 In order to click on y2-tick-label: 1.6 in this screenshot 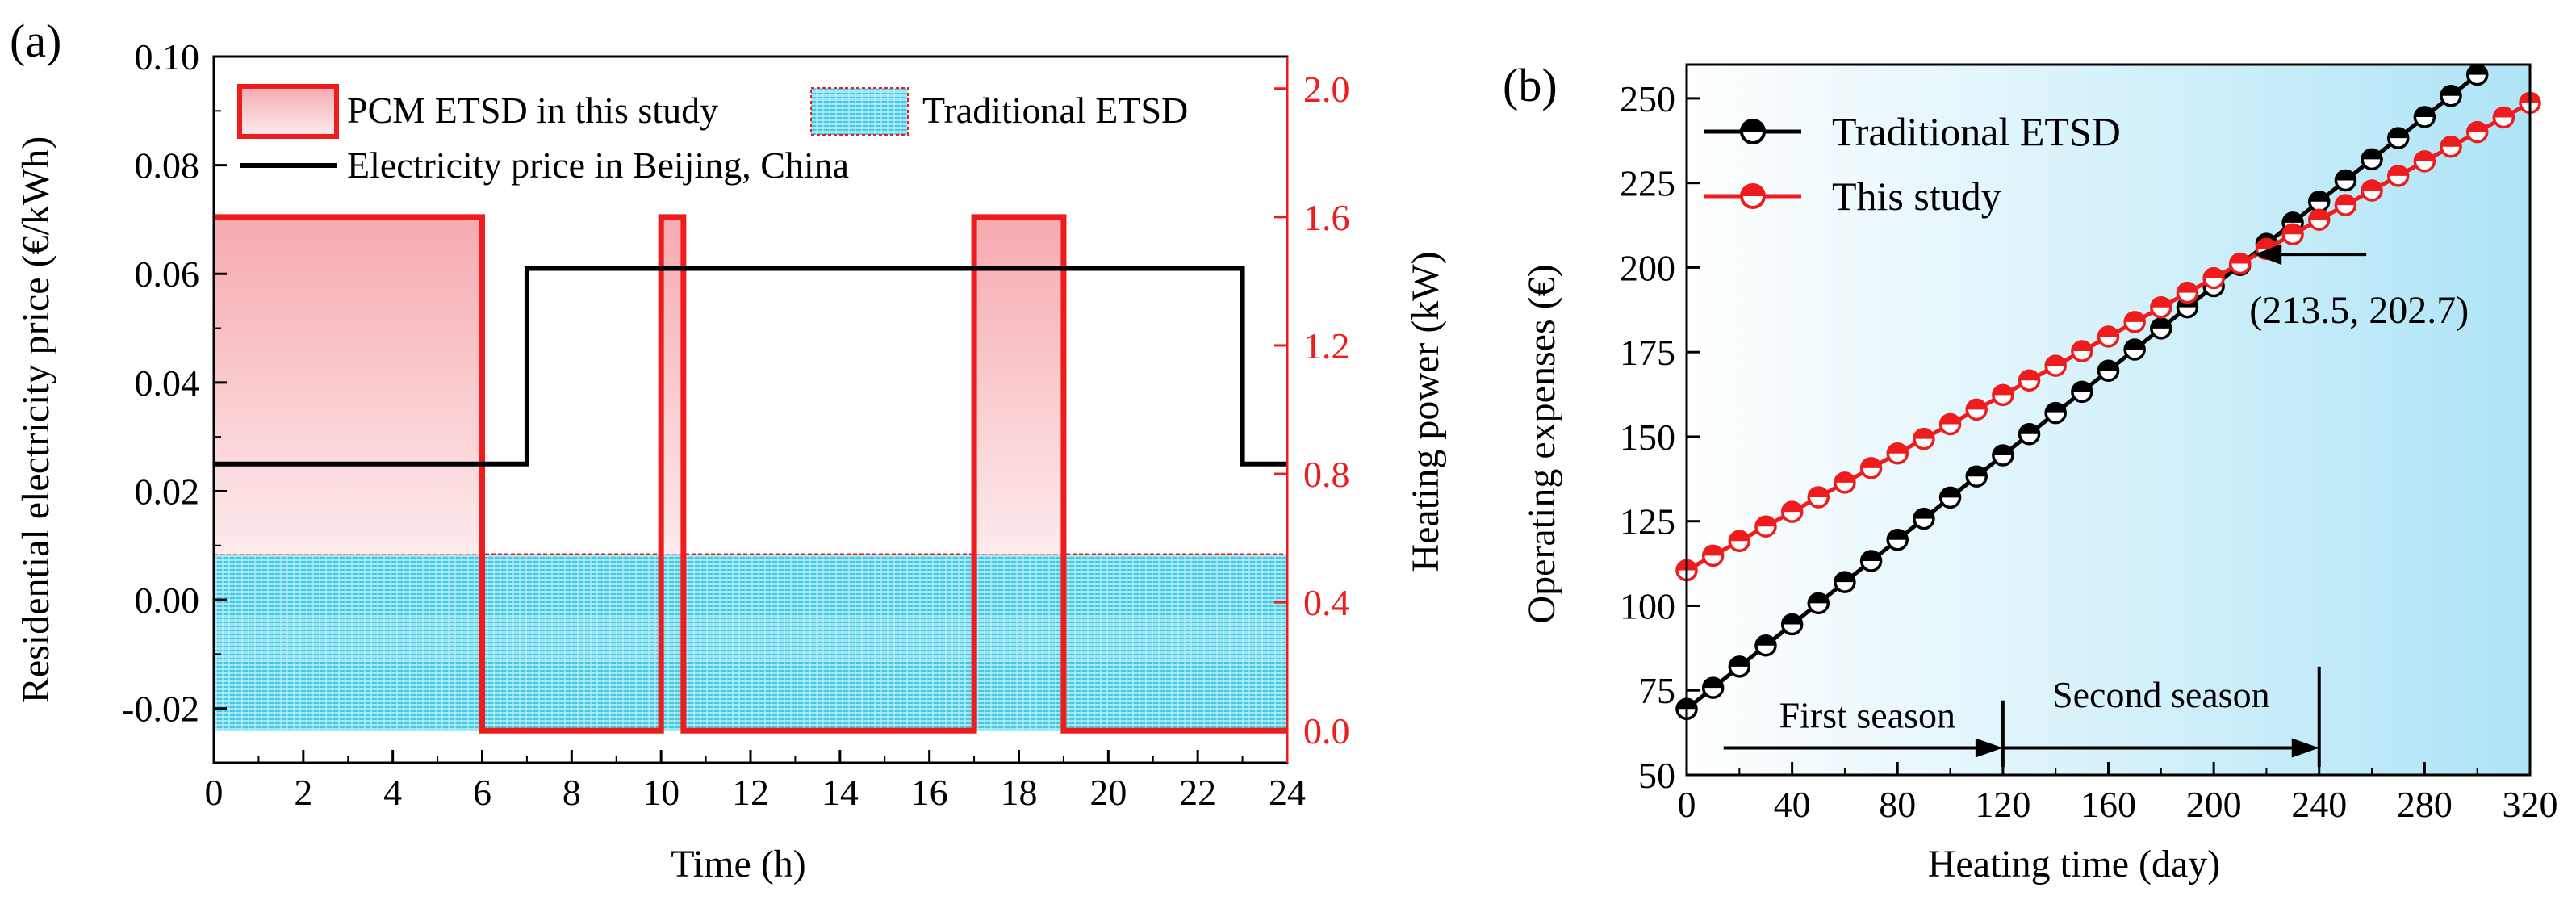, I will do `click(1326, 217)`.